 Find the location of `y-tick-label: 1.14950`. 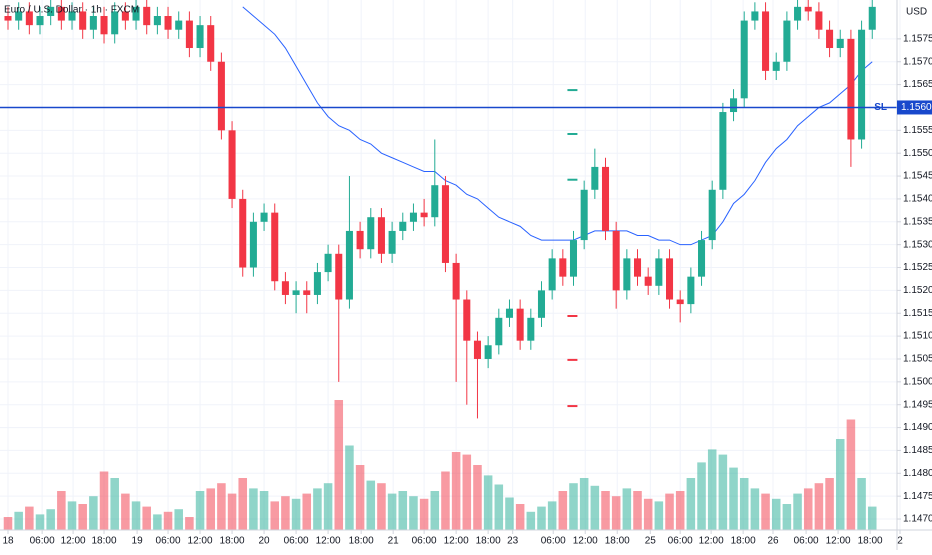

y-tick-label: 1.14950 is located at coordinates (917, 404).